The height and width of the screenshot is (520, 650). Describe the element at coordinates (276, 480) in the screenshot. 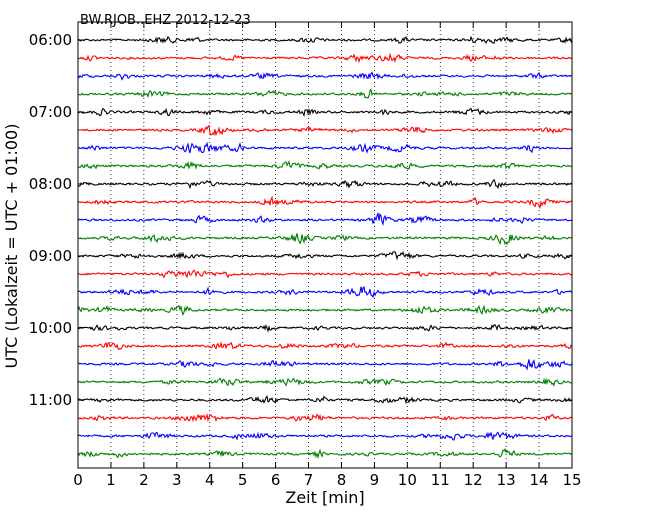

I see `x-tick-label: 6` at that location.